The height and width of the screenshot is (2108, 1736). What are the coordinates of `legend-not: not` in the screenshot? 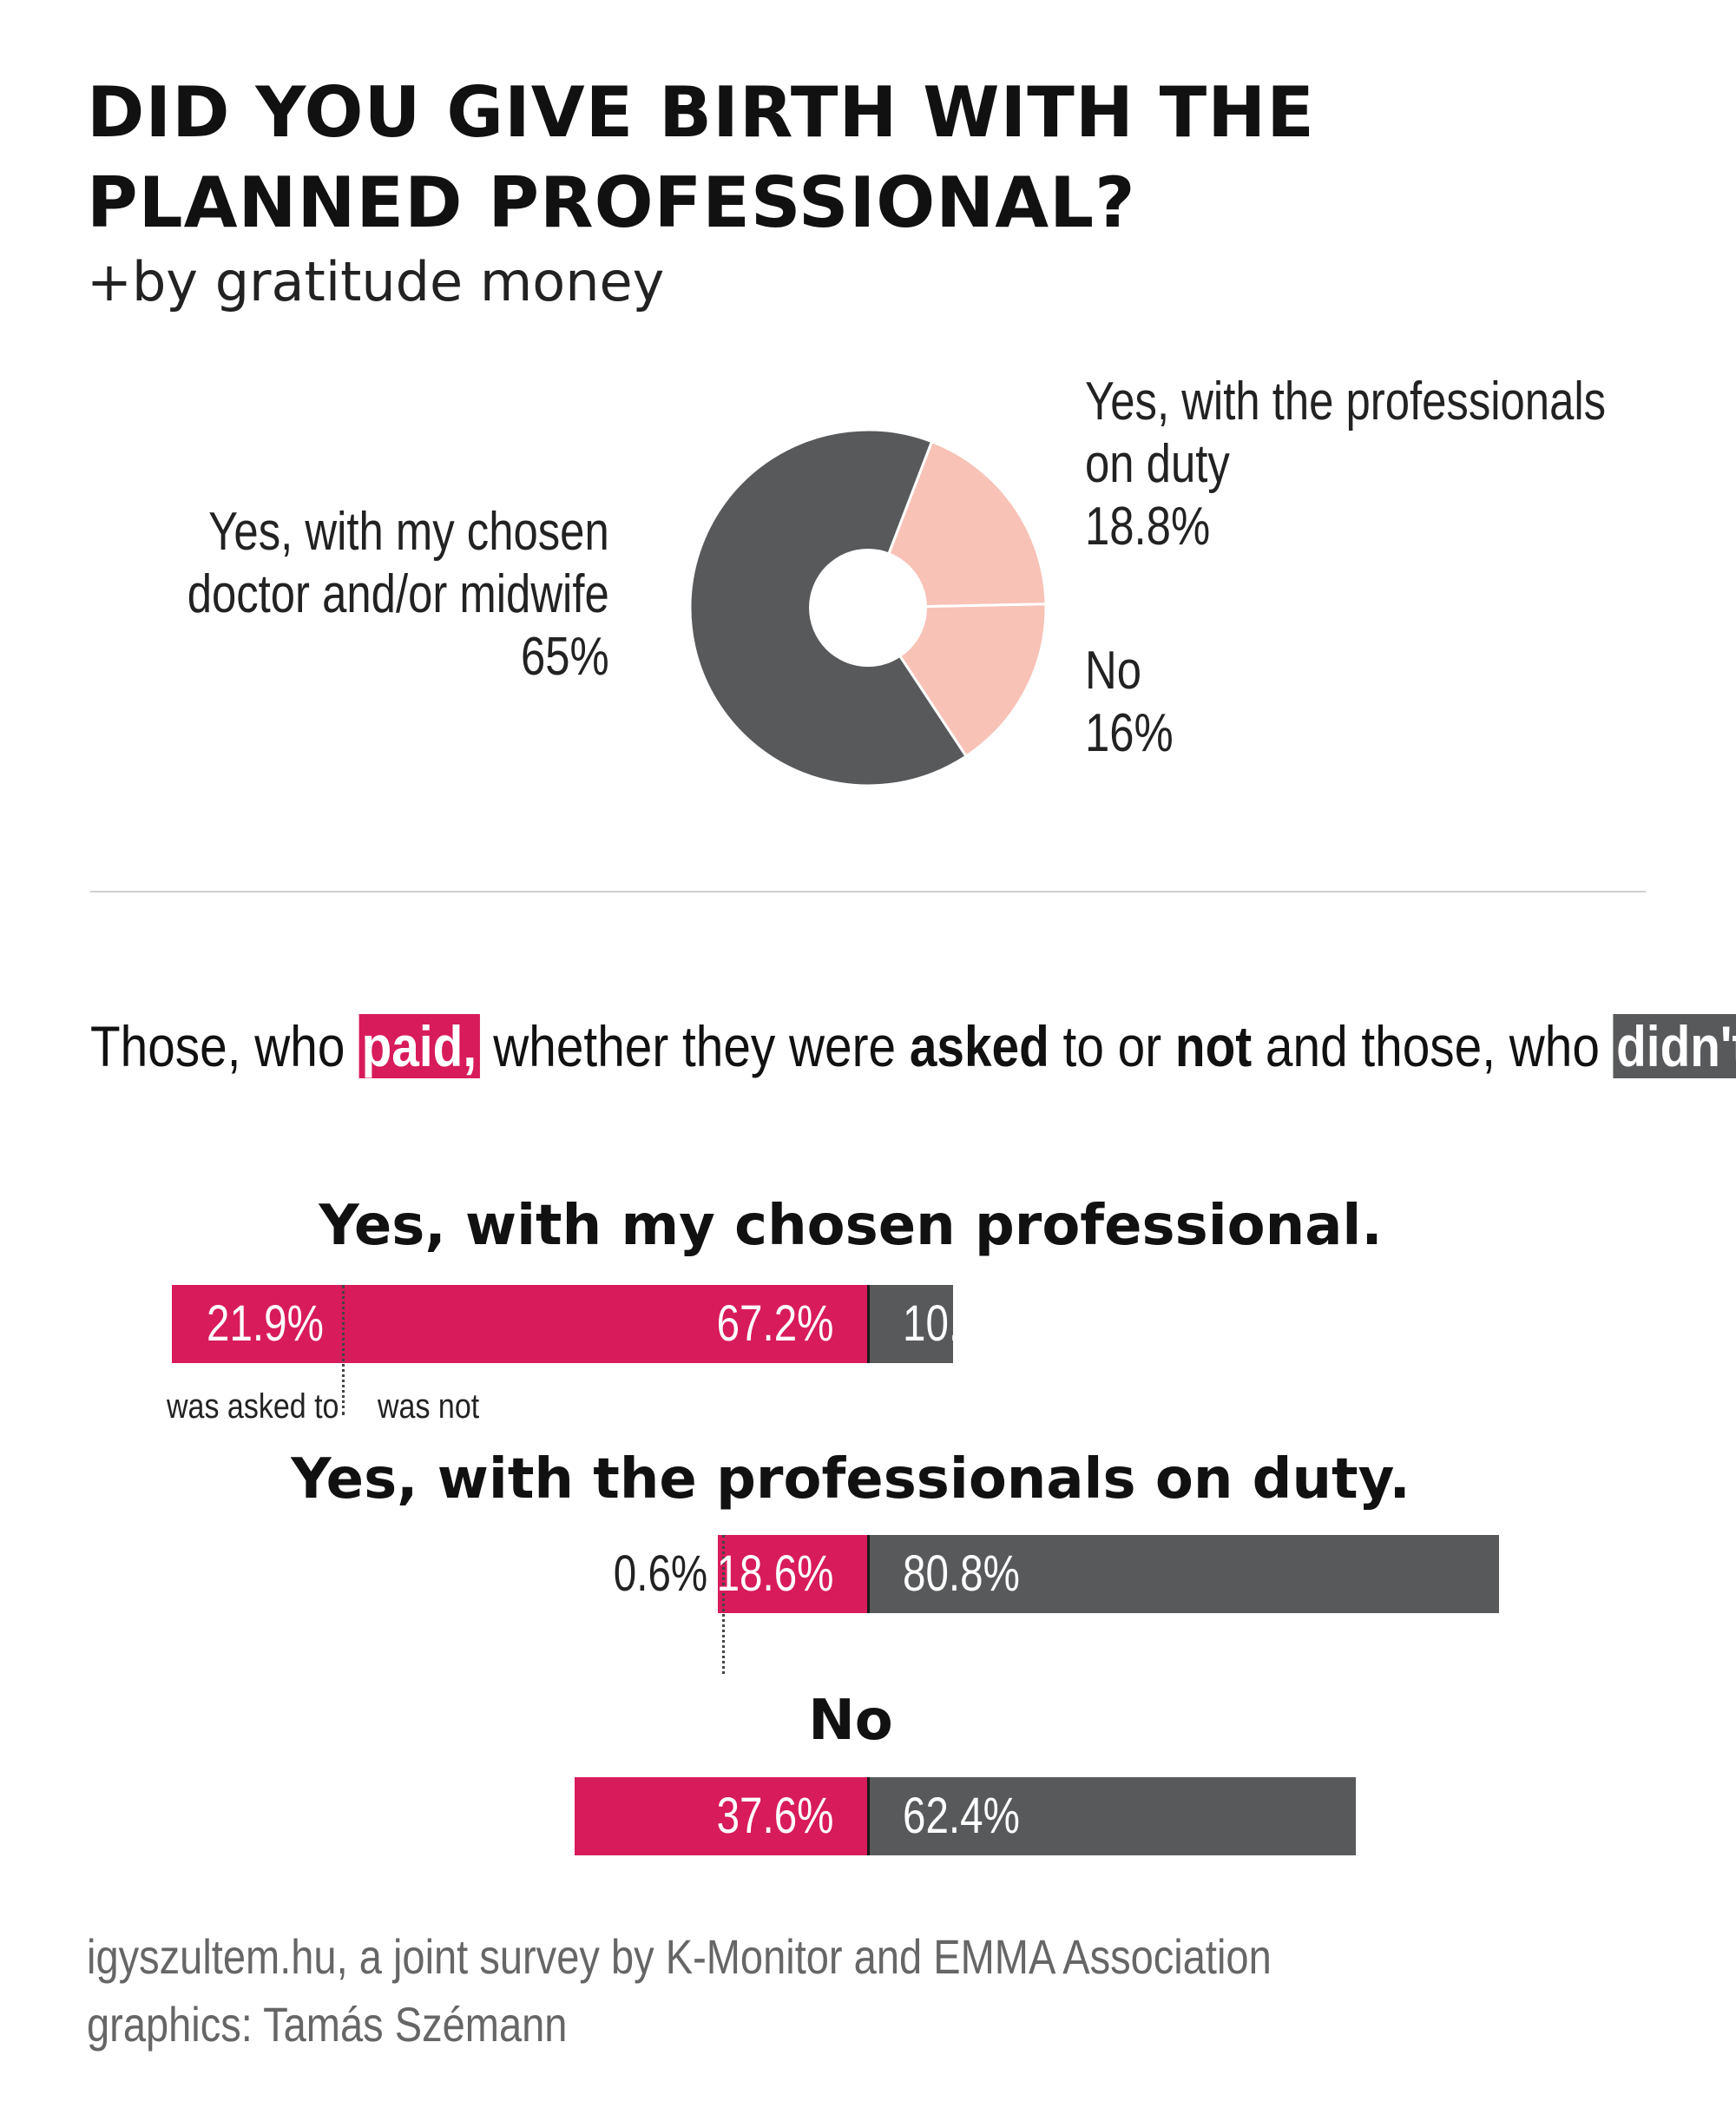 It's located at (1213, 1046).